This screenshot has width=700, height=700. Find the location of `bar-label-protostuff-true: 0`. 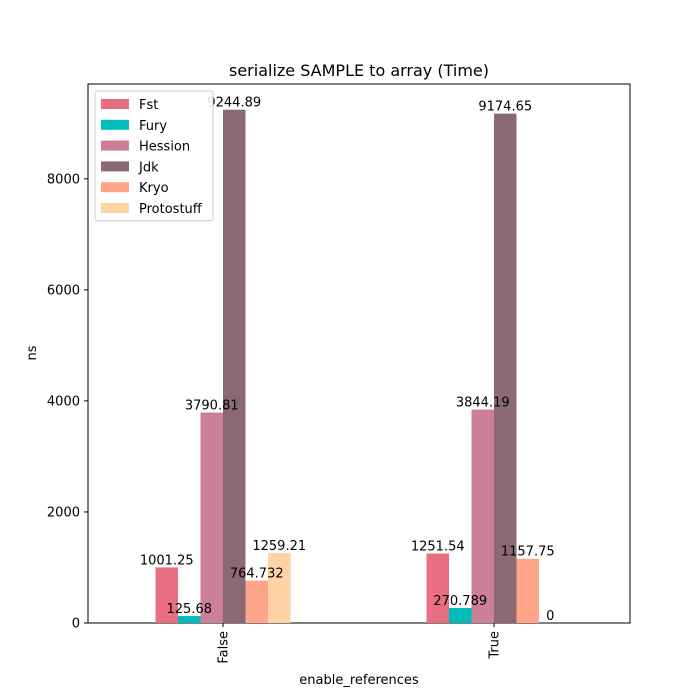

bar-label-protostuff-true: 0 is located at coordinates (550, 616).